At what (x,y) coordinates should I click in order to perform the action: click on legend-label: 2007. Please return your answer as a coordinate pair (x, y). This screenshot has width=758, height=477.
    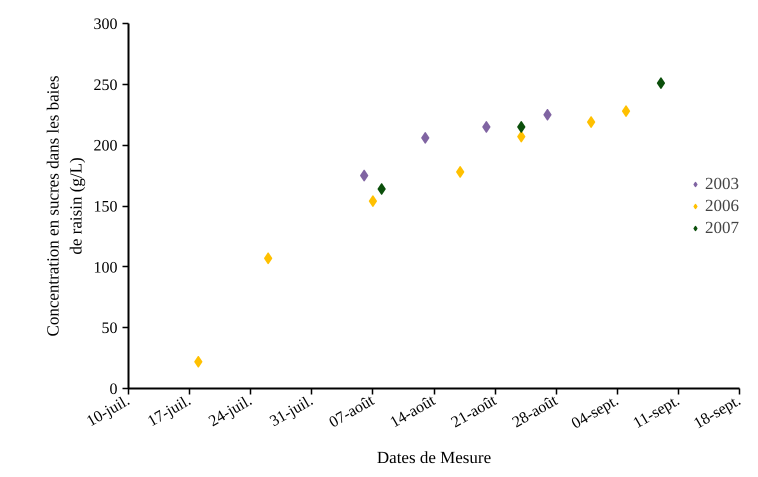
    Looking at the image, I should click on (722, 228).